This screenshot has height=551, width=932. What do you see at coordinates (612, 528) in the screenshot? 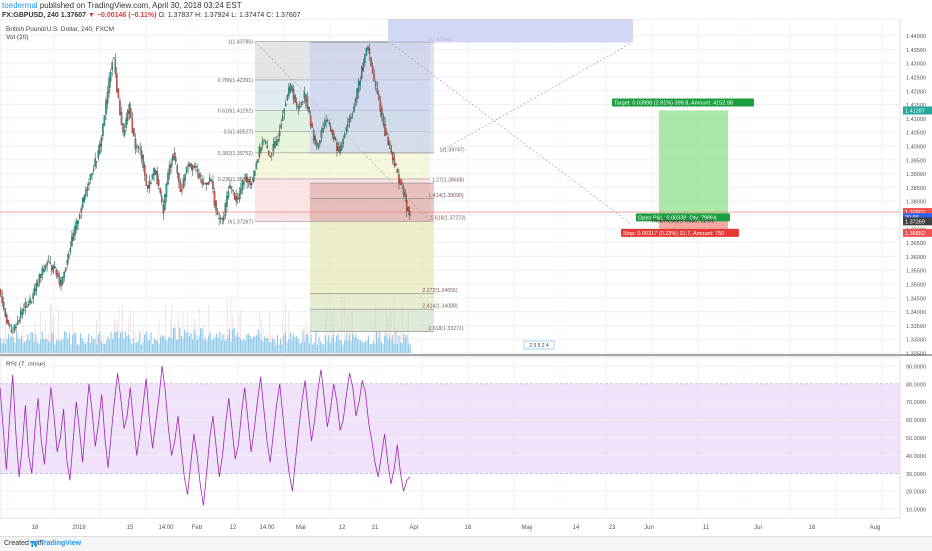
I see `x-tick-label: 23` at bounding box center [612, 528].